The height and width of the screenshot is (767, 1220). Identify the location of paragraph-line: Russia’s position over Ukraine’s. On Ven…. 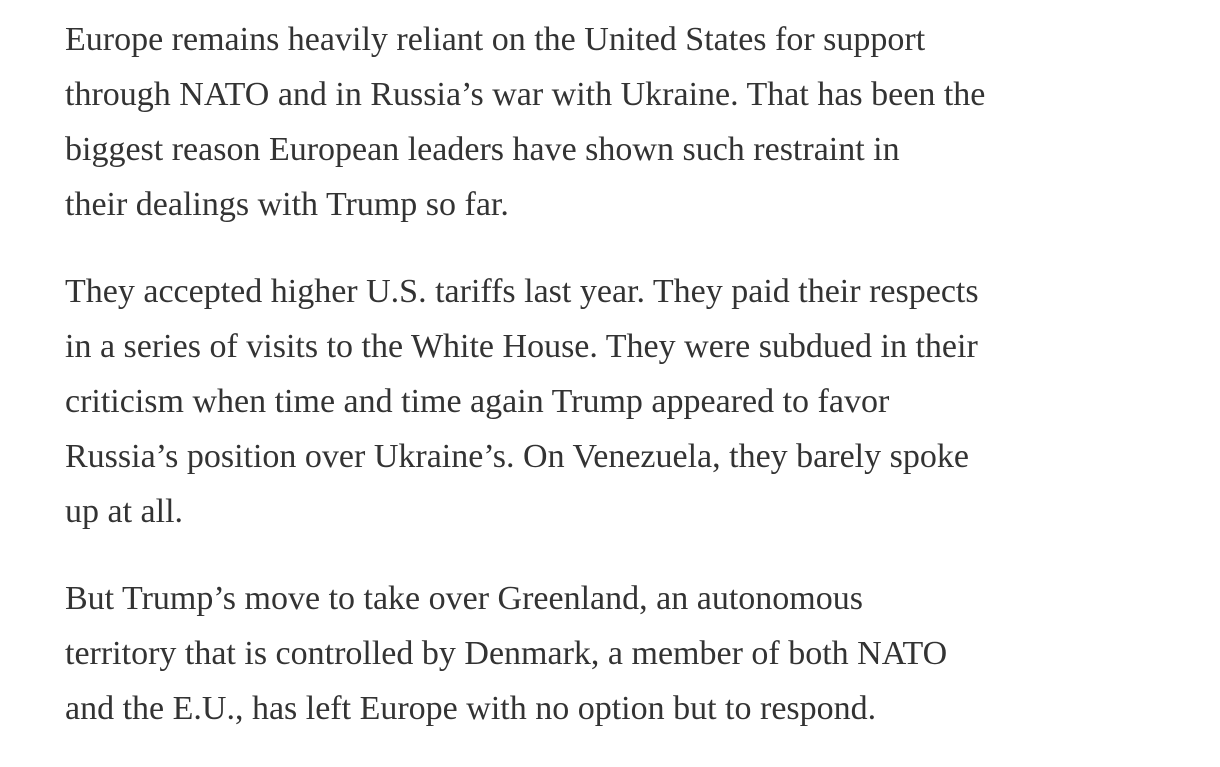
(517, 456).